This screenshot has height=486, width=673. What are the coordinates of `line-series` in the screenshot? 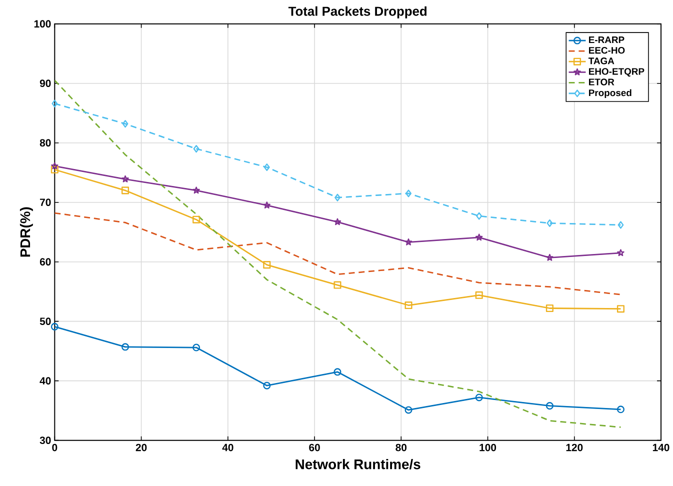 It's located at (338, 254).